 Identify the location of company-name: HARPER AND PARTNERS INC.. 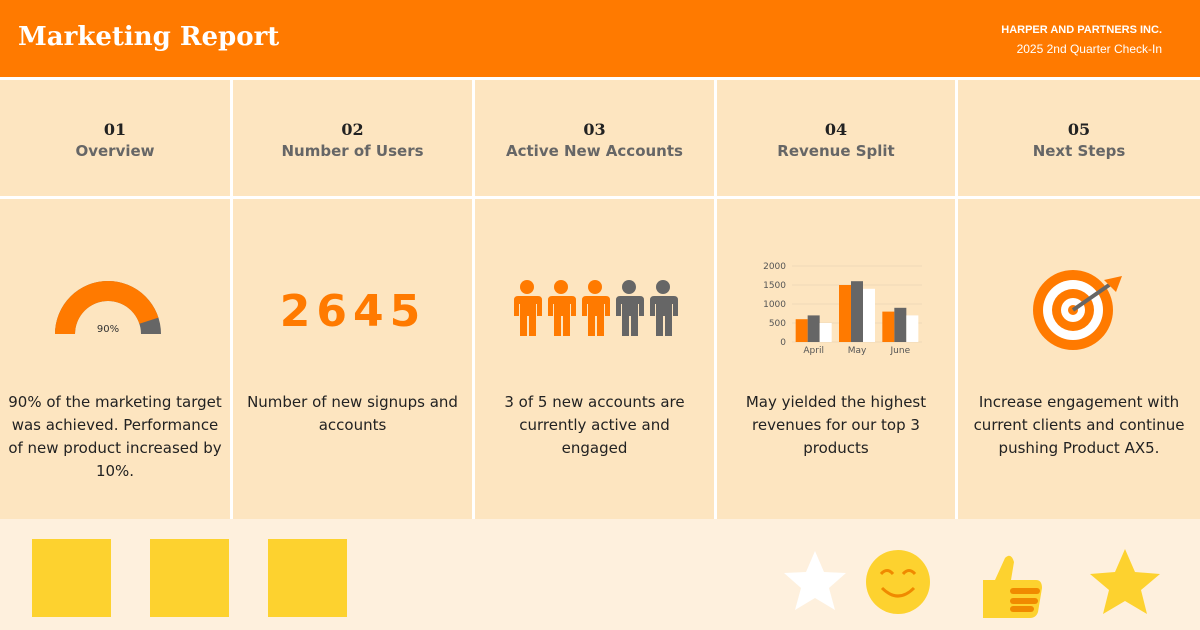
(1081, 30).